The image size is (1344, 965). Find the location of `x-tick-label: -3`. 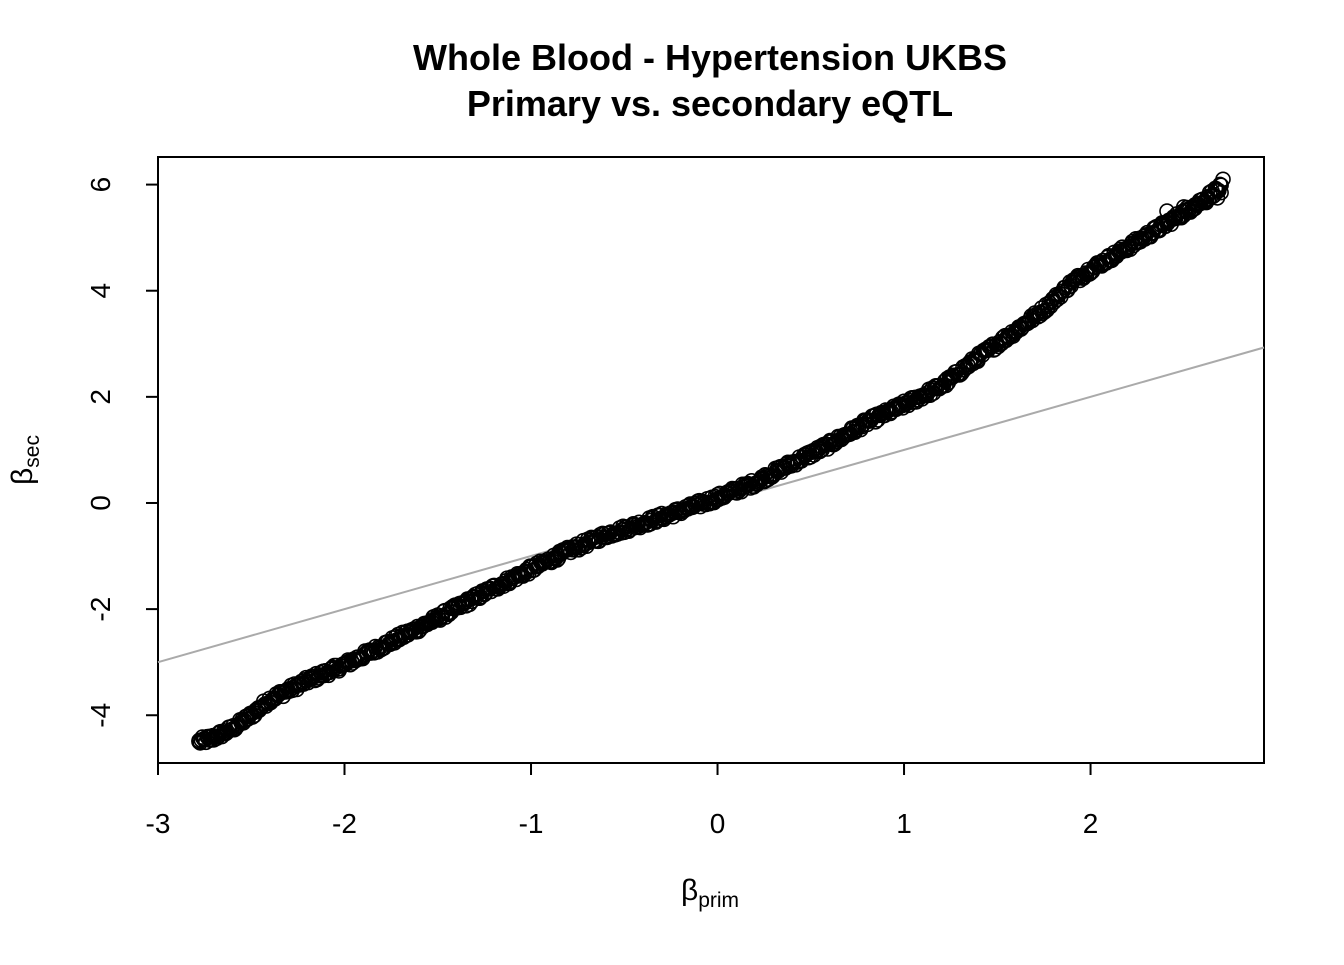

x-tick-label: -3 is located at coordinates (158, 823).